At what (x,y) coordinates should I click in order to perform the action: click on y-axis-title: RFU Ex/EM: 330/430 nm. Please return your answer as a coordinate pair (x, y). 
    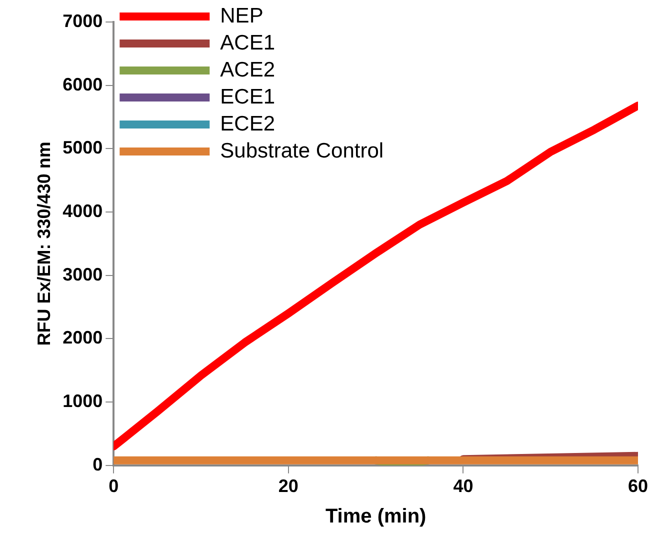
    Looking at the image, I should click on (44, 244).